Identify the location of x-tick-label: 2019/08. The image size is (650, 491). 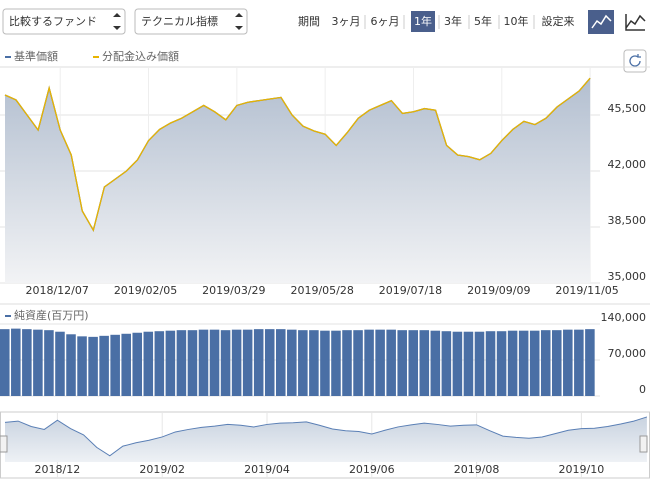
(477, 469).